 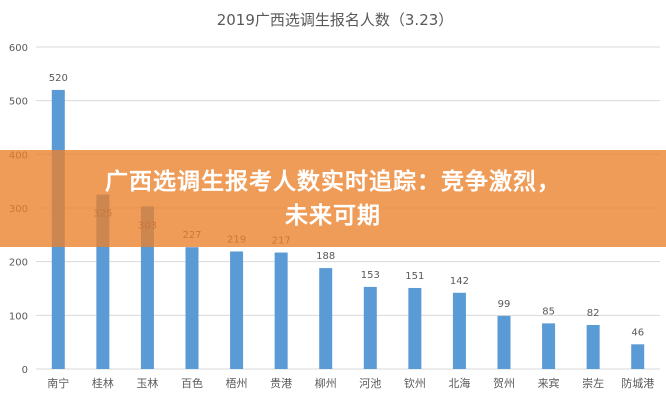 What do you see at coordinates (414, 276) in the screenshot?
I see `data-label: 151` at bounding box center [414, 276].